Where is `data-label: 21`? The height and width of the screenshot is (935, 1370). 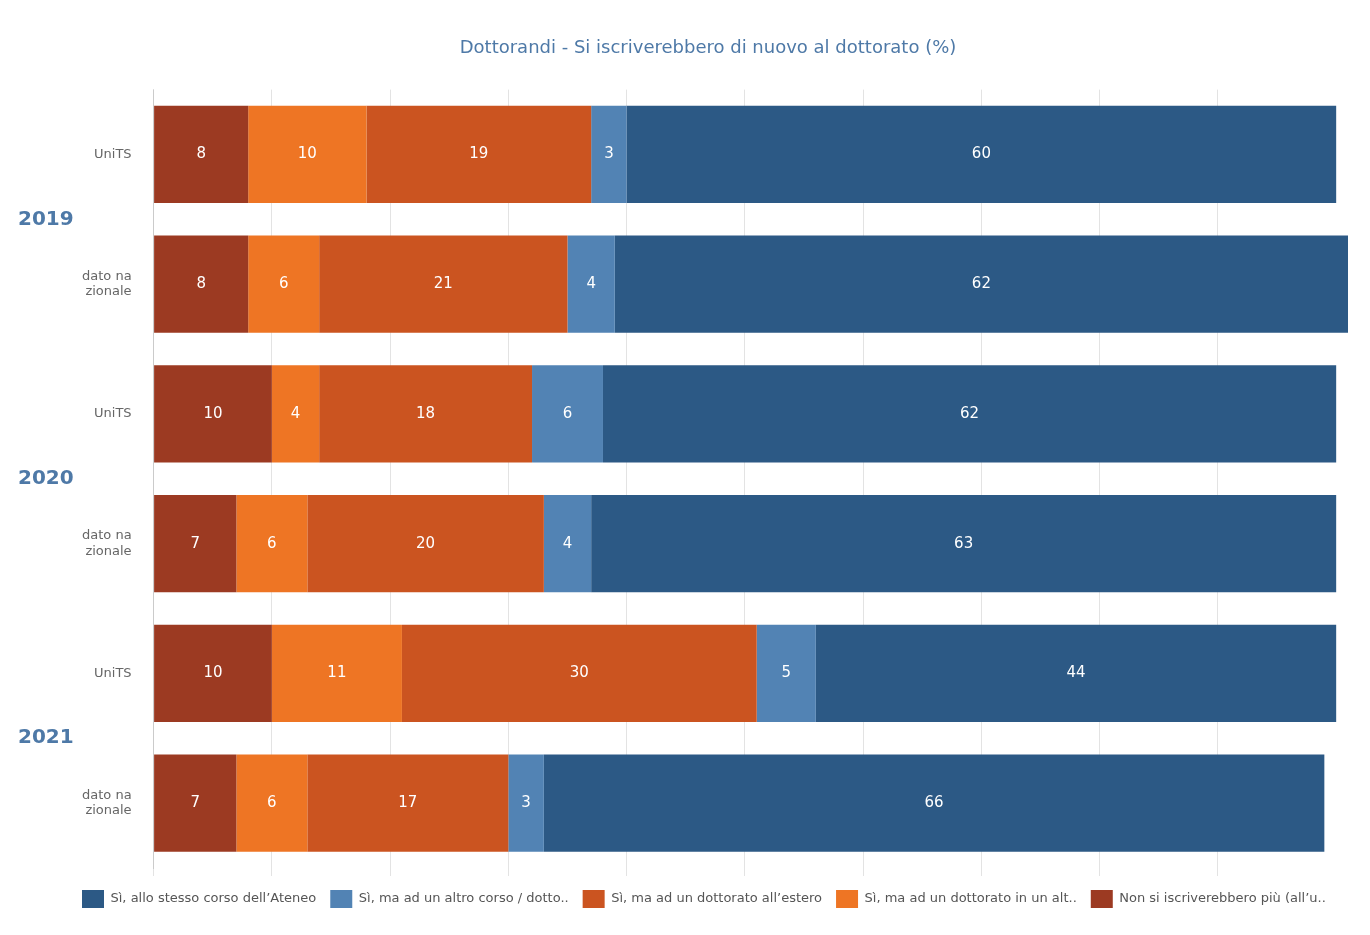 data-label: 21 is located at coordinates (443, 283).